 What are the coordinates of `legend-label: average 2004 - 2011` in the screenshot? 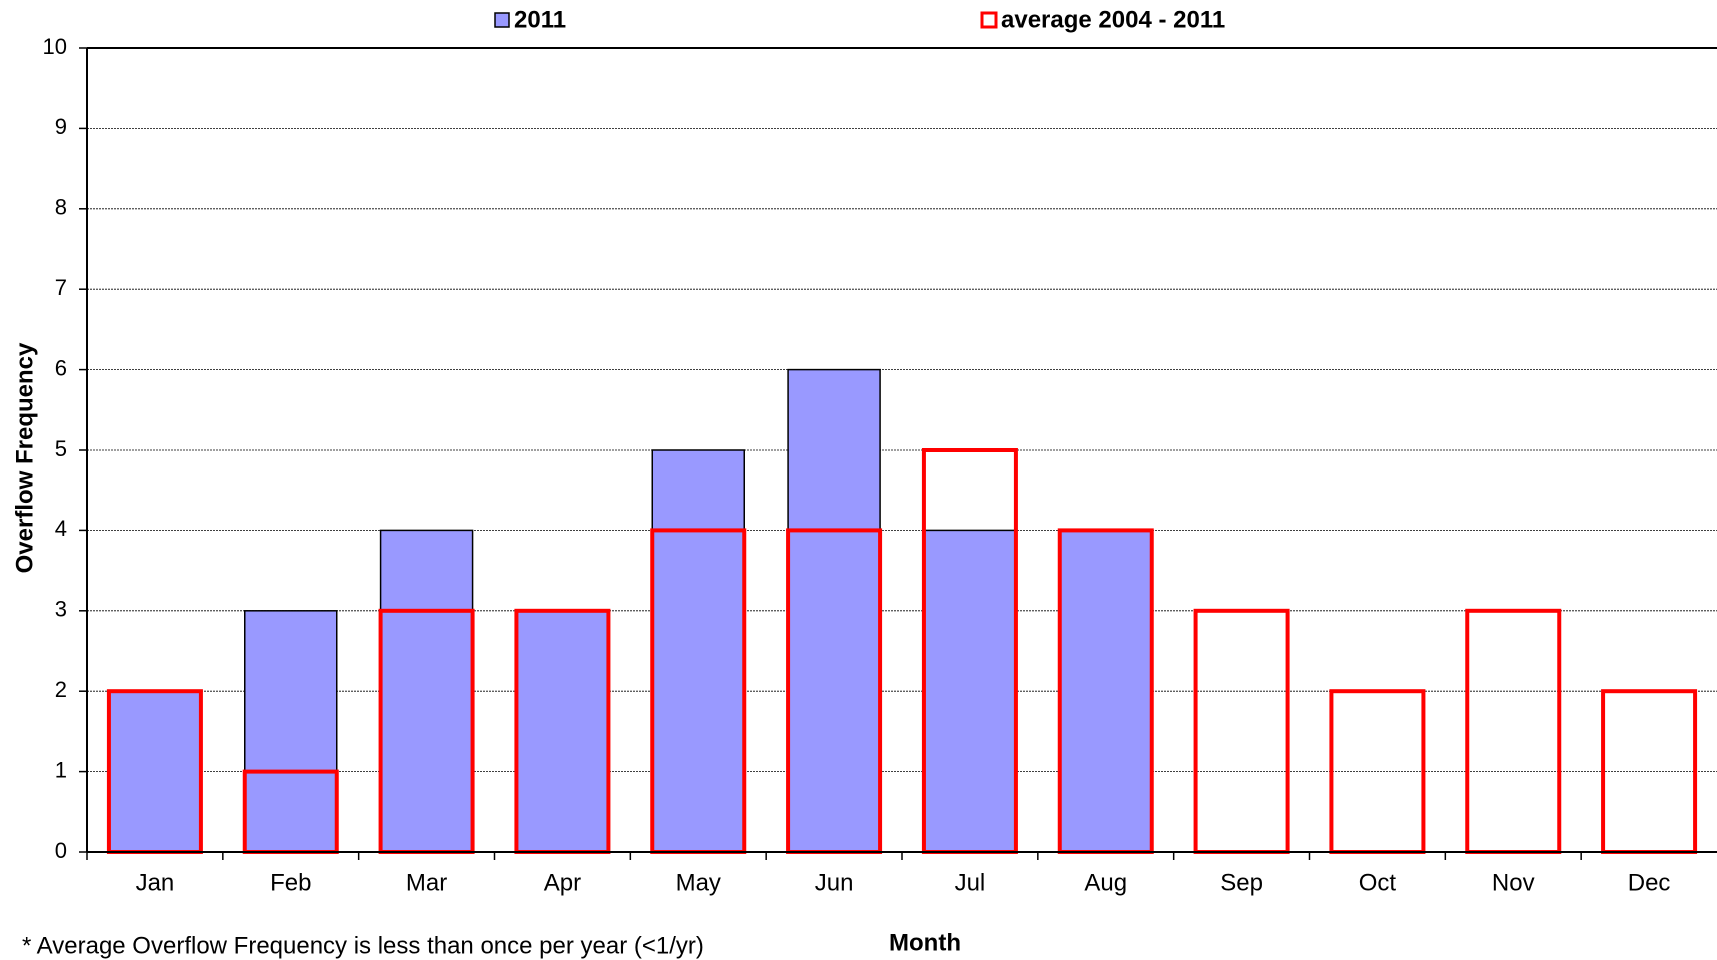 It's located at (1113, 19).